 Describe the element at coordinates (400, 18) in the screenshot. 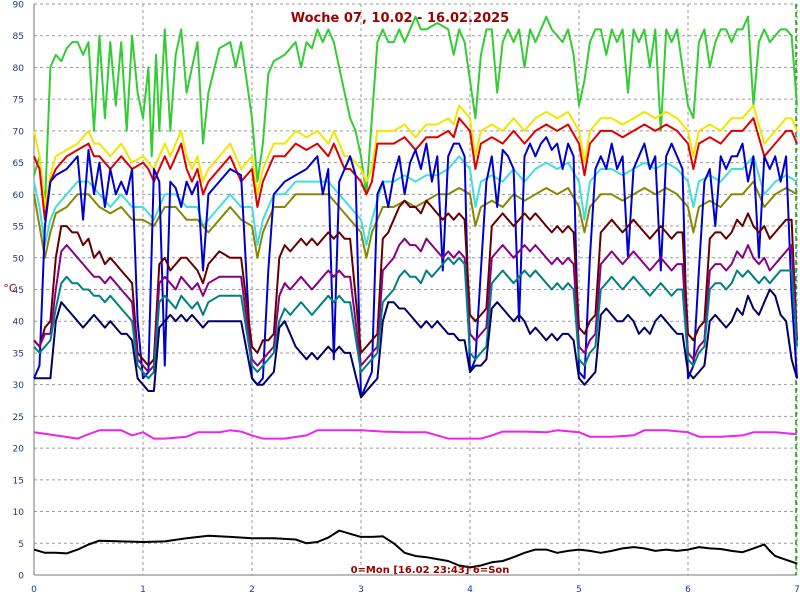

I see `chart-title: Woche 07, 10.02 - 16.02.2025` at that location.